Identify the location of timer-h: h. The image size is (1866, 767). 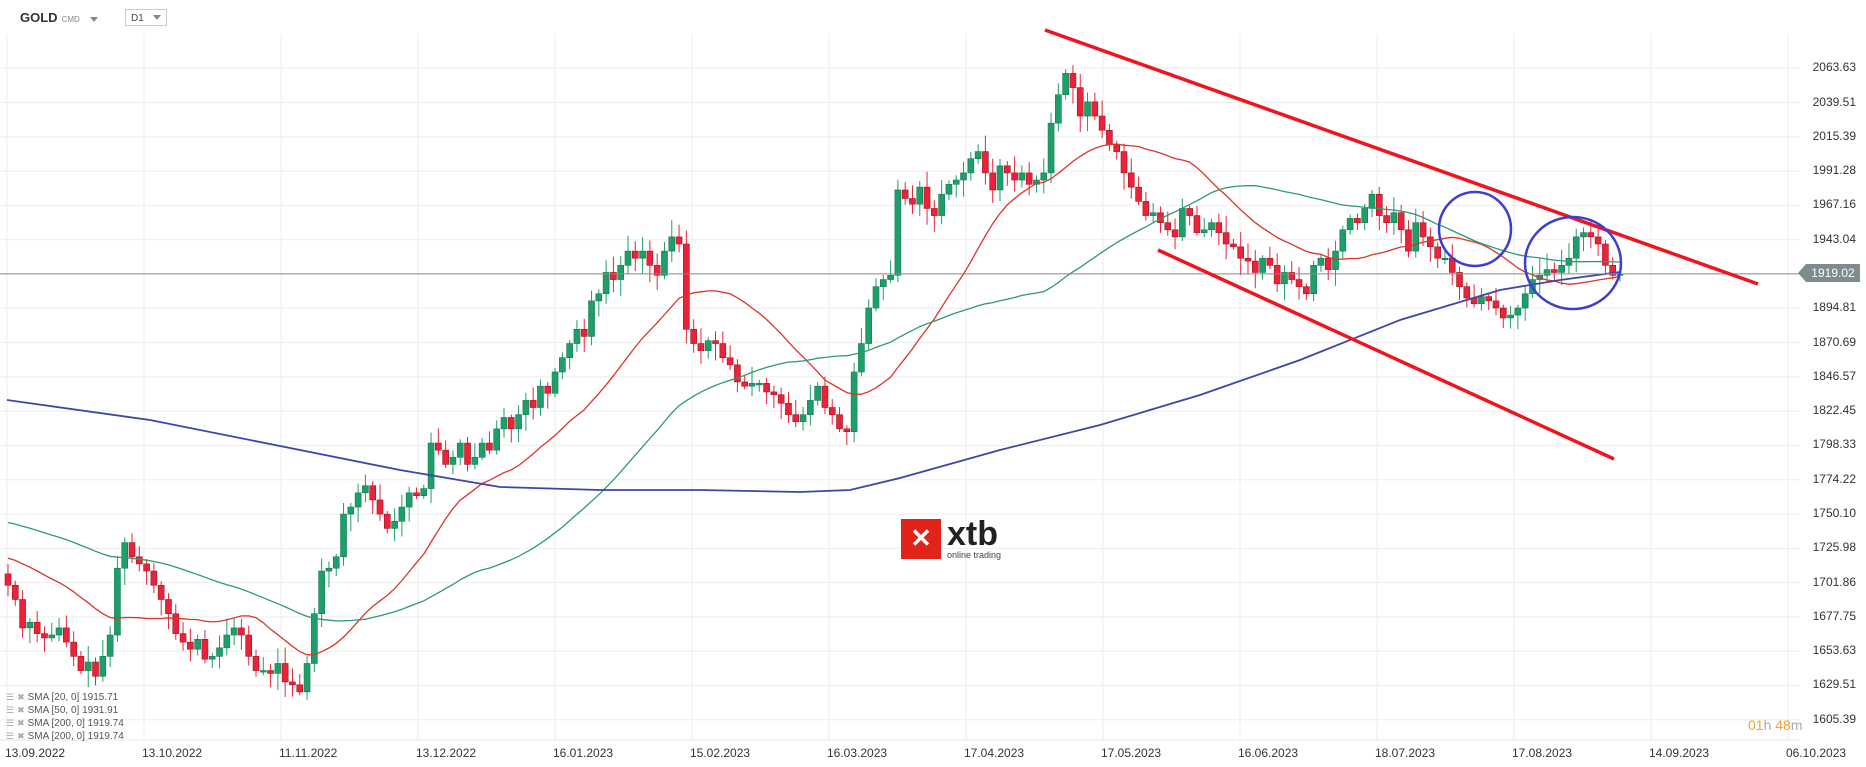
(1767, 725).